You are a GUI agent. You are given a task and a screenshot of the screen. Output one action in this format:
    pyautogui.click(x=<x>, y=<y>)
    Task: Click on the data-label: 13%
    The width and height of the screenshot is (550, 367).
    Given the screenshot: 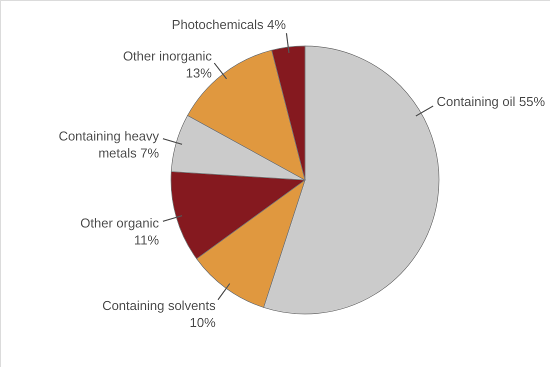 What is the action you would take?
    pyautogui.click(x=199, y=73)
    